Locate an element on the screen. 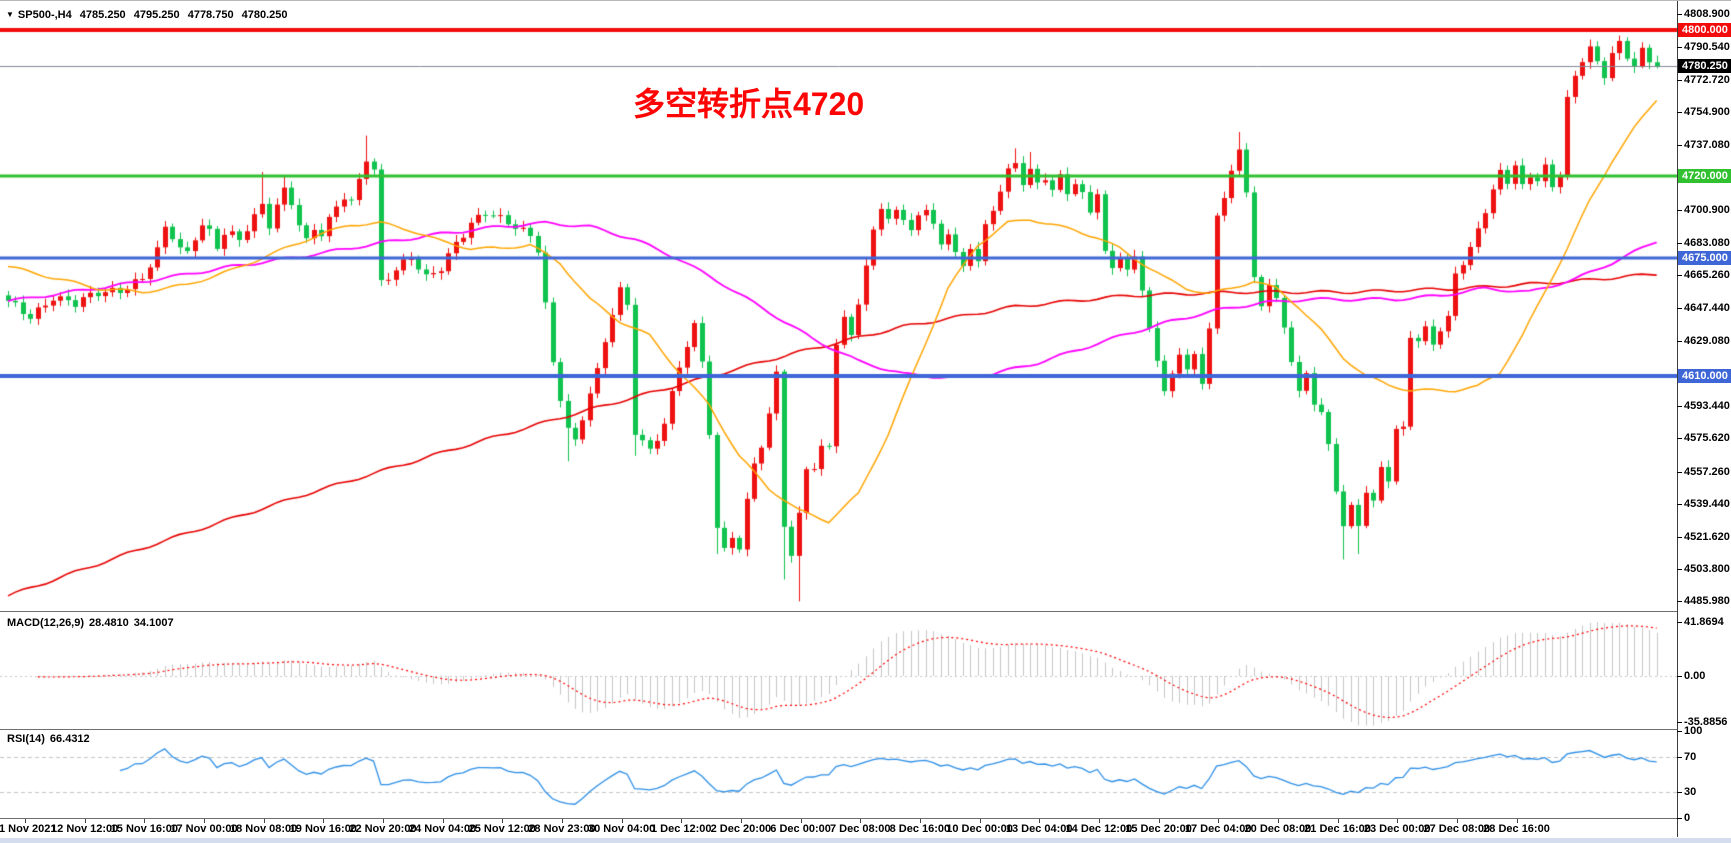  price-axis-tick: 4485.980 is located at coordinates (1703, 601).